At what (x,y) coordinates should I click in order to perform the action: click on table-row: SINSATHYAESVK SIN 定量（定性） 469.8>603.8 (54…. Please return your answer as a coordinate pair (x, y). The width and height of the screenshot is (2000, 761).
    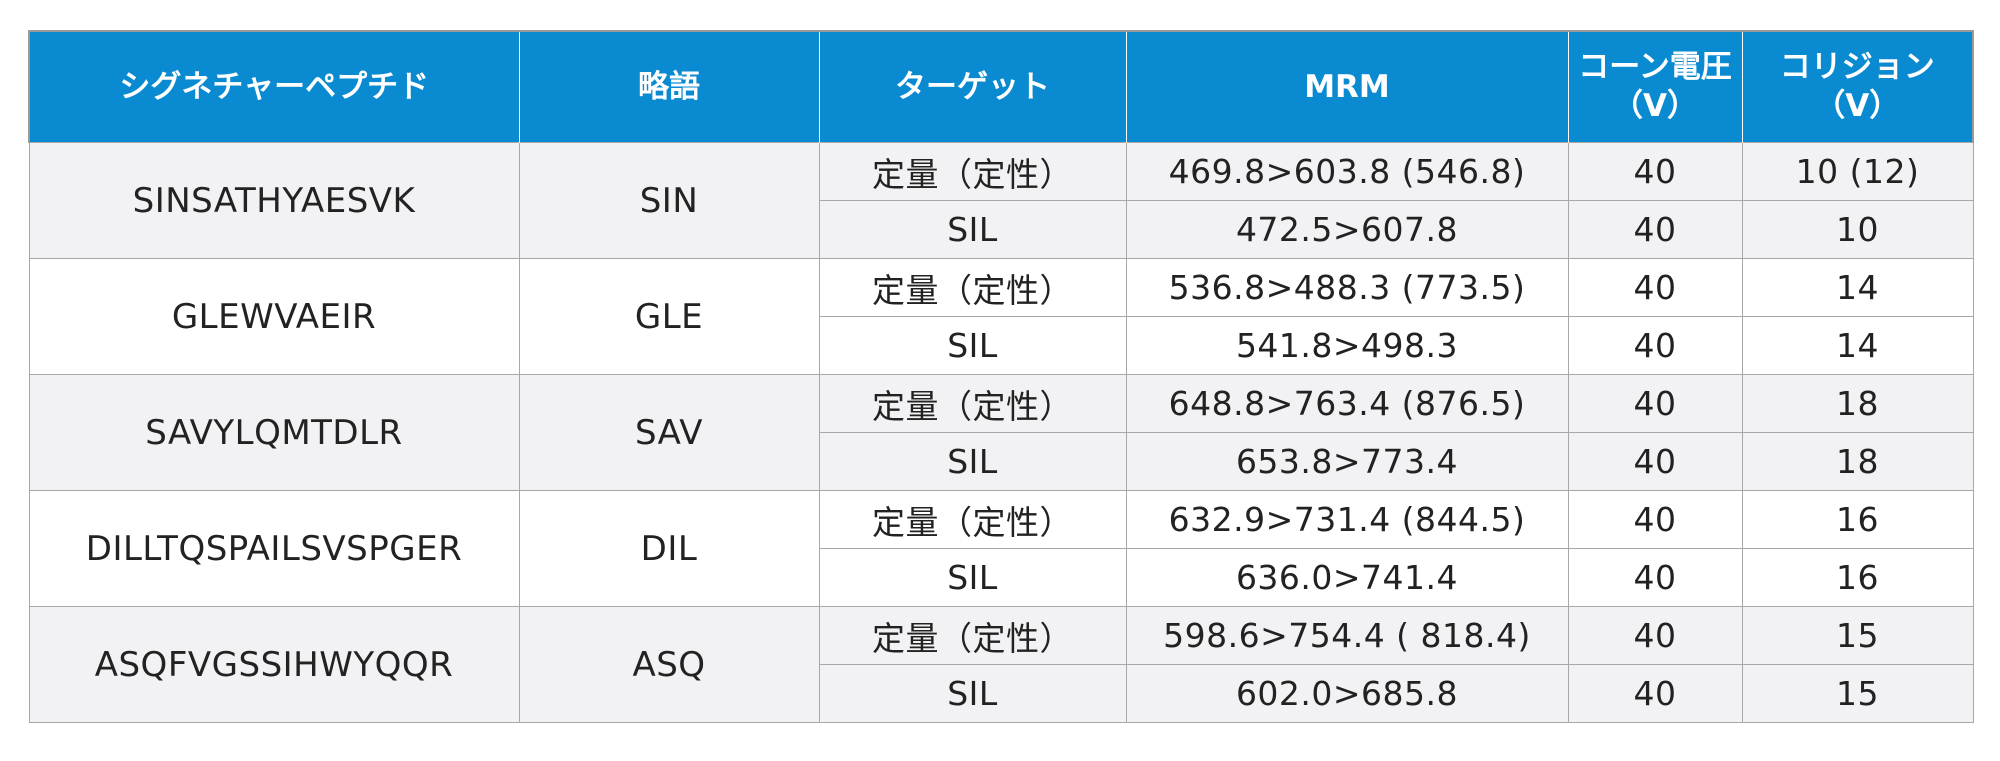
    Looking at the image, I should click on (1001, 200).